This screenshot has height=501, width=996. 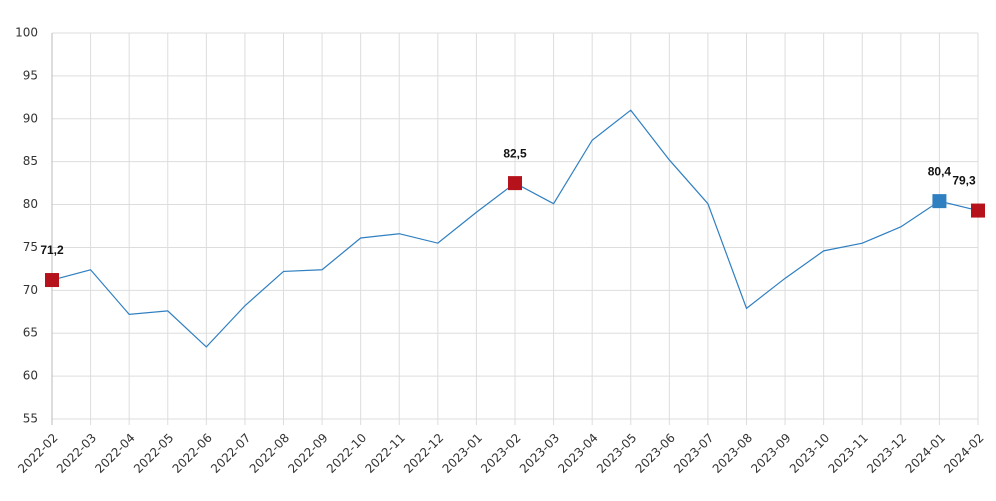 What do you see at coordinates (230, 453) in the screenshot?
I see `x-tick-label: 2022-07` at bounding box center [230, 453].